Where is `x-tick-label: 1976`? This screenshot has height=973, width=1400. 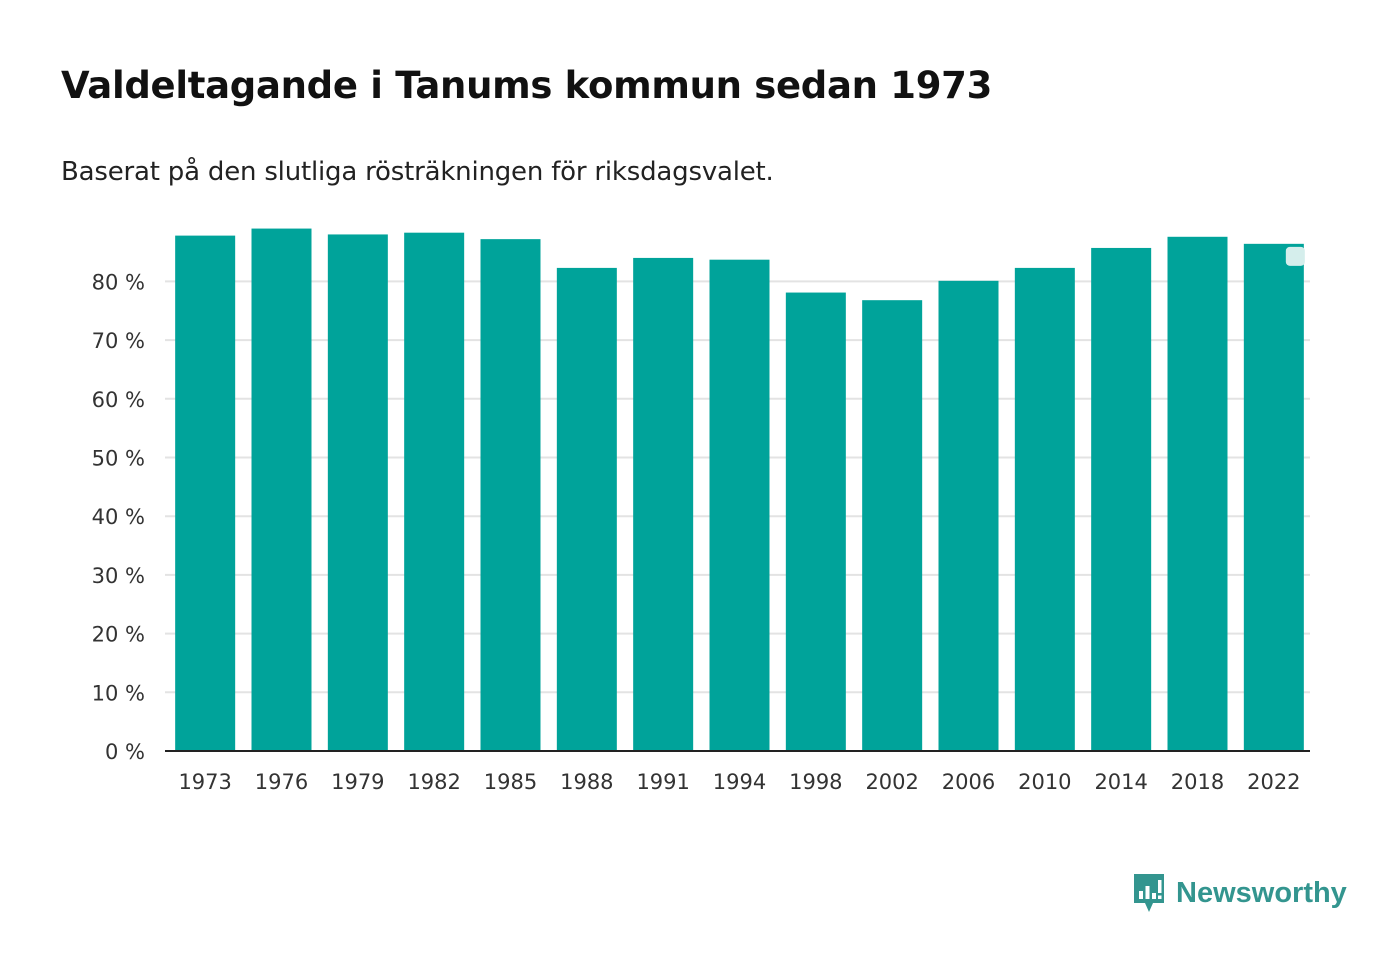 x-tick-label: 1976 is located at coordinates (281, 782).